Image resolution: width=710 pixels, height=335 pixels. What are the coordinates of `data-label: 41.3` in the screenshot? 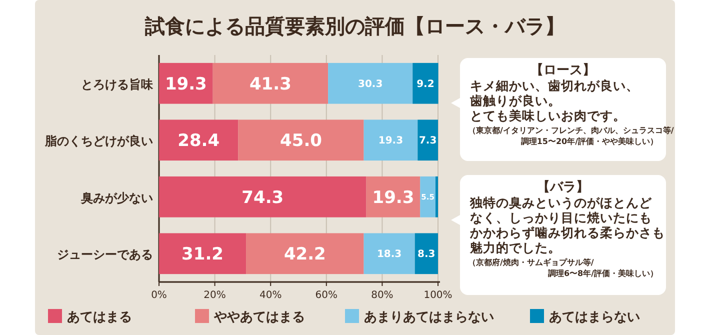 It's located at (270, 84).